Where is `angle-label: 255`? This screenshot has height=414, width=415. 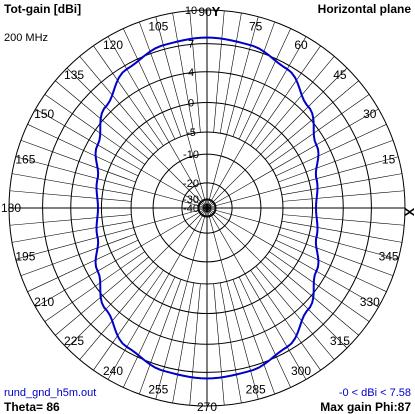 angle-label: 255 is located at coordinates (158, 390).